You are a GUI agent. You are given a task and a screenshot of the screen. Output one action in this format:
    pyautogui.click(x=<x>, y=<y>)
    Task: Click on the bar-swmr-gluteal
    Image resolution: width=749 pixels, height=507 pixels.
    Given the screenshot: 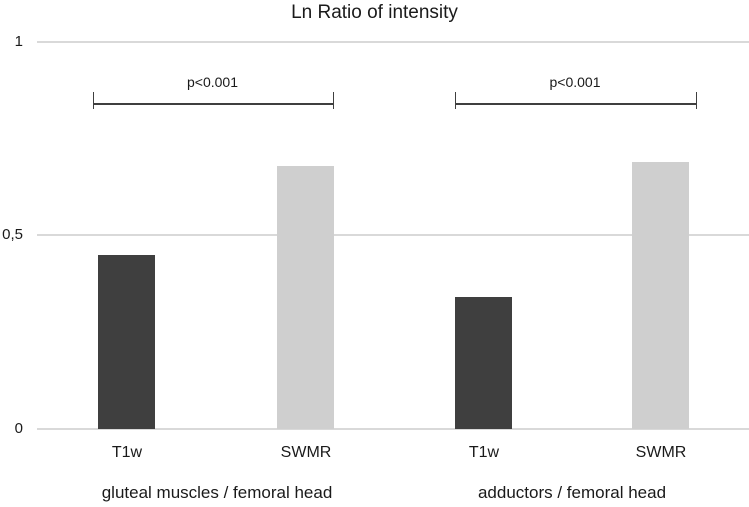 What is the action you would take?
    pyautogui.click(x=305, y=297)
    